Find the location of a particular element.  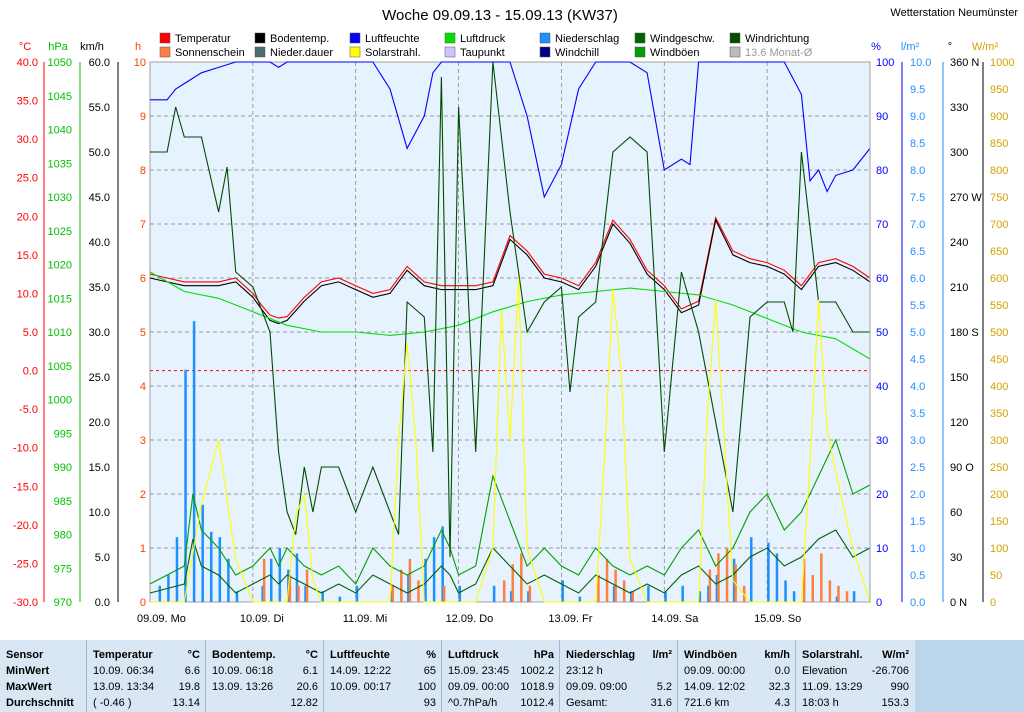

stats-cell-value: 6.1 is located at coordinates (310, 671).